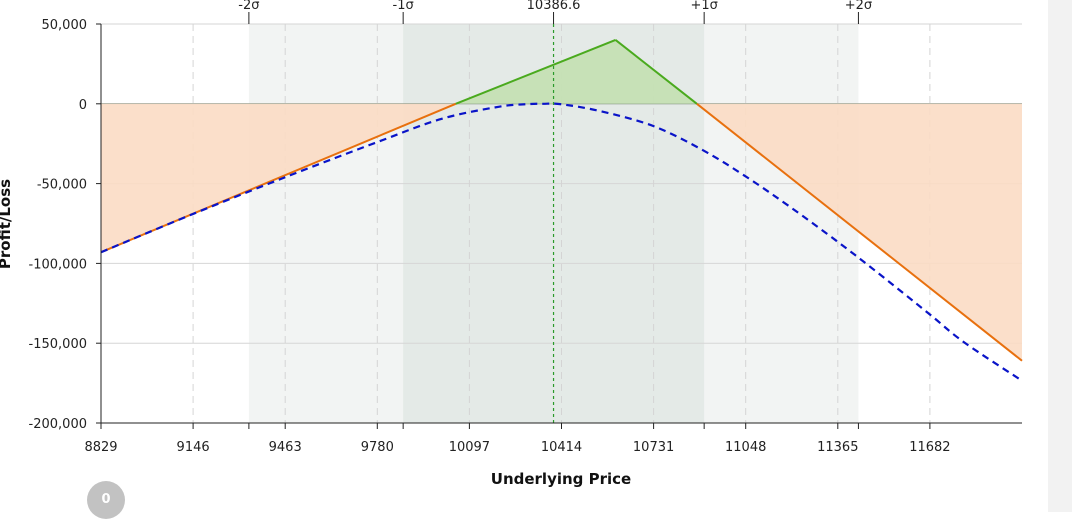 The height and width of the screenshot is (519, 1072). What do you see at coordinates (561, 447) in the screenshot?
I see `x-tick-label: 10414` at bounding box center [561, 447].